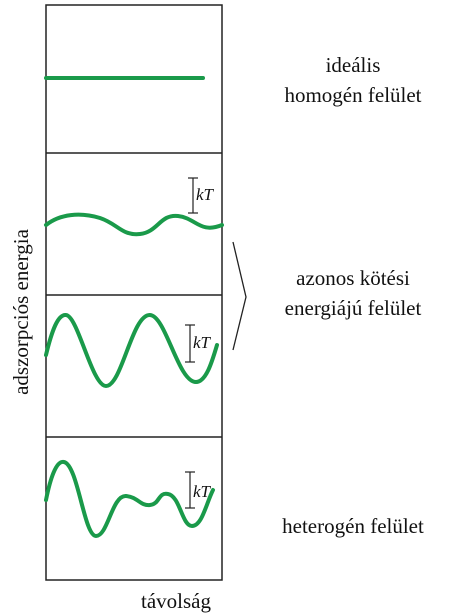  What do you see at coordinates (131, 350) in the screenshot?
I see `large-wave` at bounding box center [131, 350].